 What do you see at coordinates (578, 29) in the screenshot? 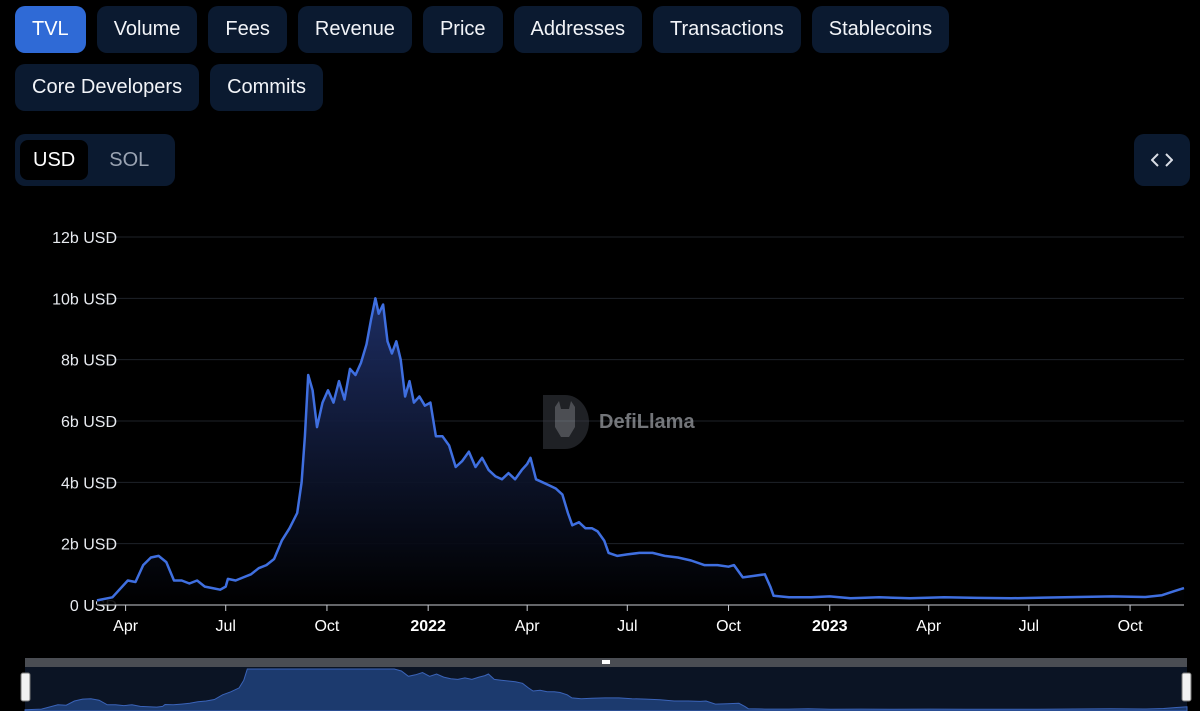
I see `tab-addresses: Addresses` at bounding box center [578, 29].